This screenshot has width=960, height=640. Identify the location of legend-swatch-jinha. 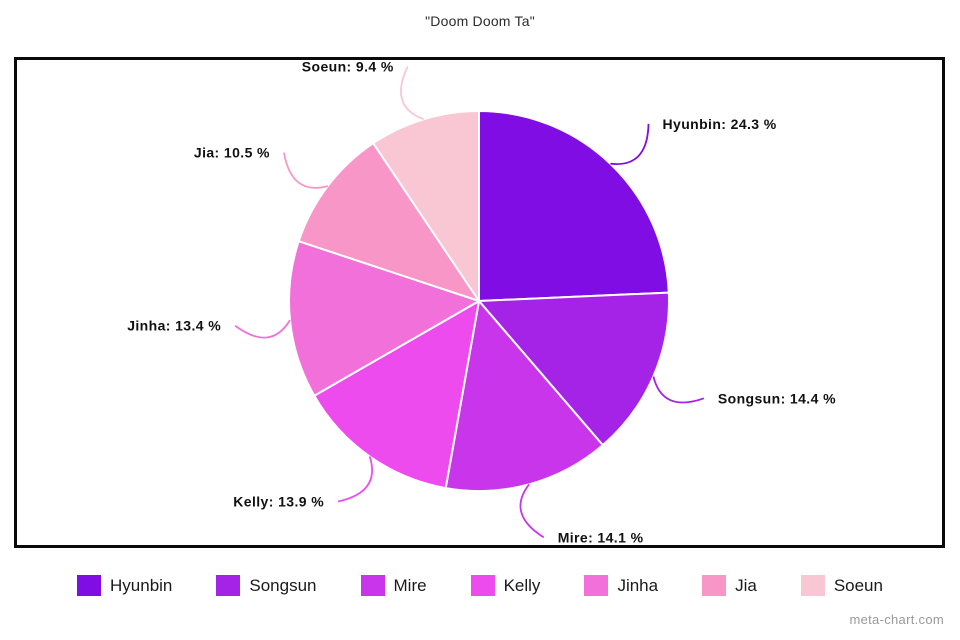
(596, 585).